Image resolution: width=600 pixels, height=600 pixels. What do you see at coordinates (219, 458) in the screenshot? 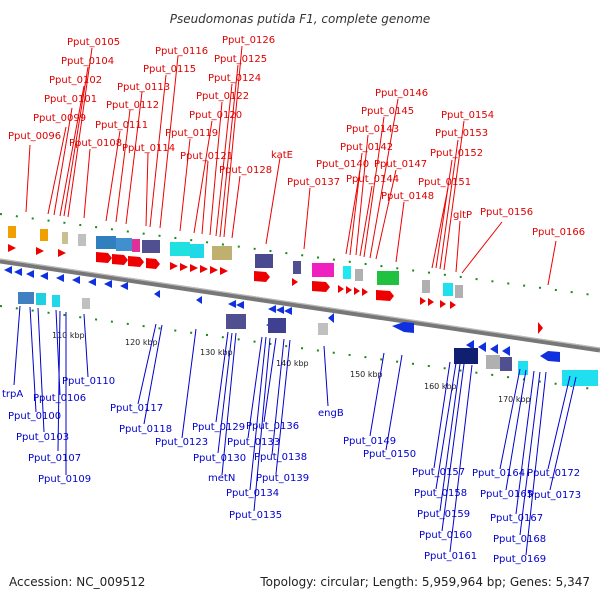
I see `gene-label: Pput_0130` at bounding box center [219, 458].